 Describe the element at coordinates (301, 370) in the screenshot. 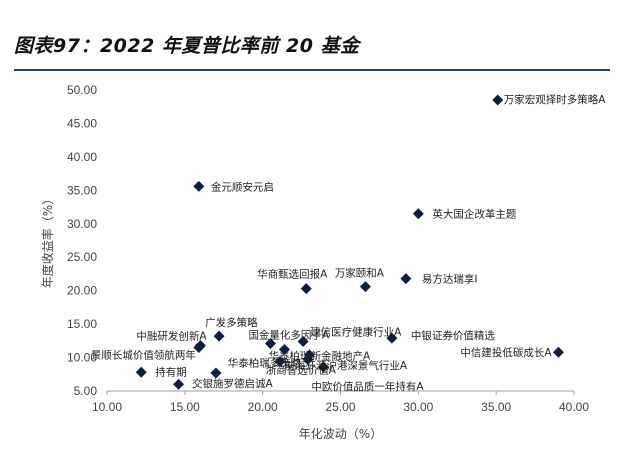

I see `point-label: 浙商智选价值A` at that location.